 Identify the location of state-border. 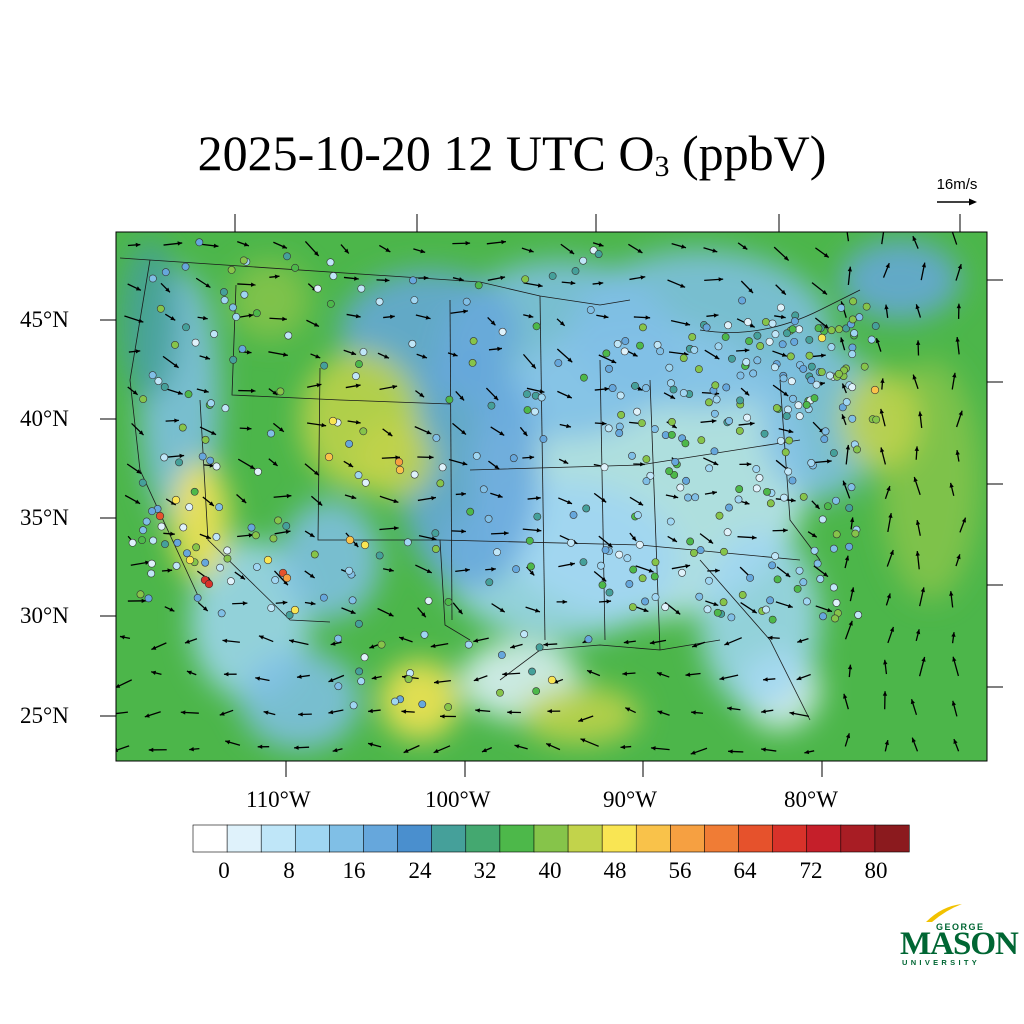
(265, 511).